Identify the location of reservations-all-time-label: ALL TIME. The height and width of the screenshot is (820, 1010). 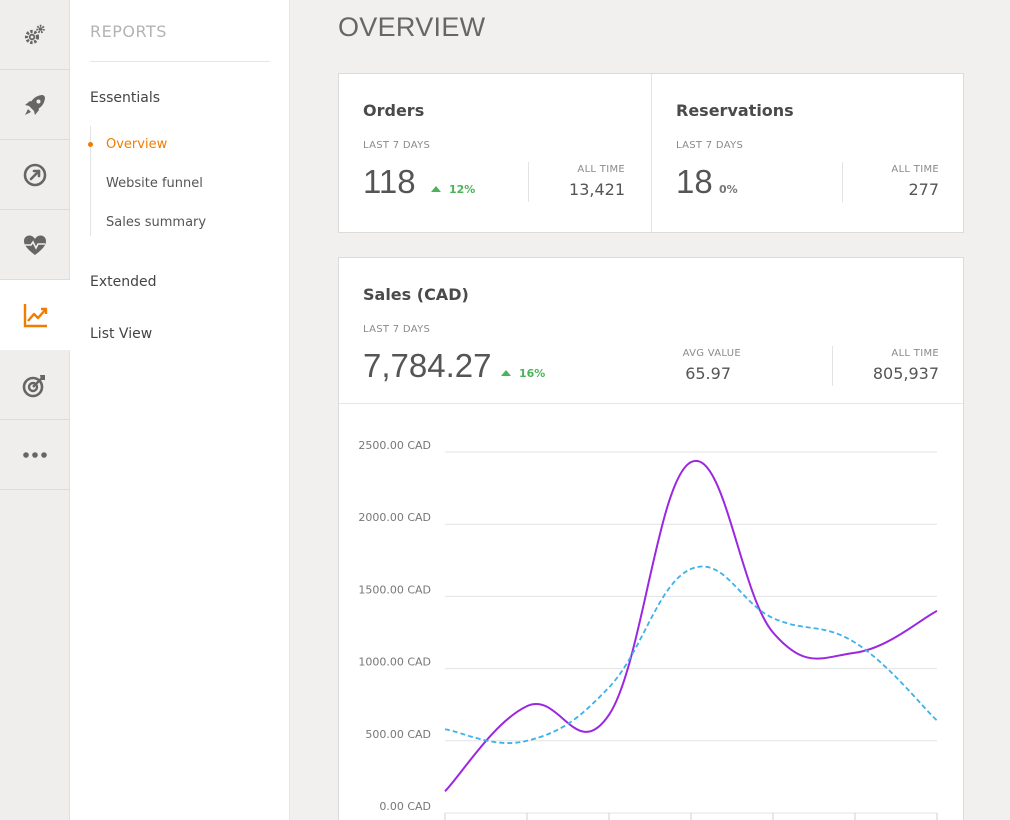
(915, 169).